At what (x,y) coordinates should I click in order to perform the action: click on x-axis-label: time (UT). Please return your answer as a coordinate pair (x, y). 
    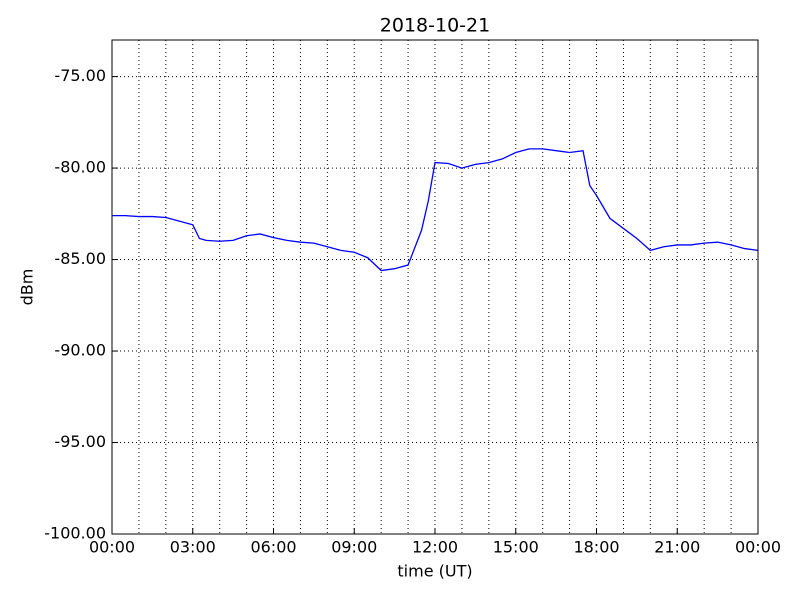
    Looking at the image, I should click on (434, 571).